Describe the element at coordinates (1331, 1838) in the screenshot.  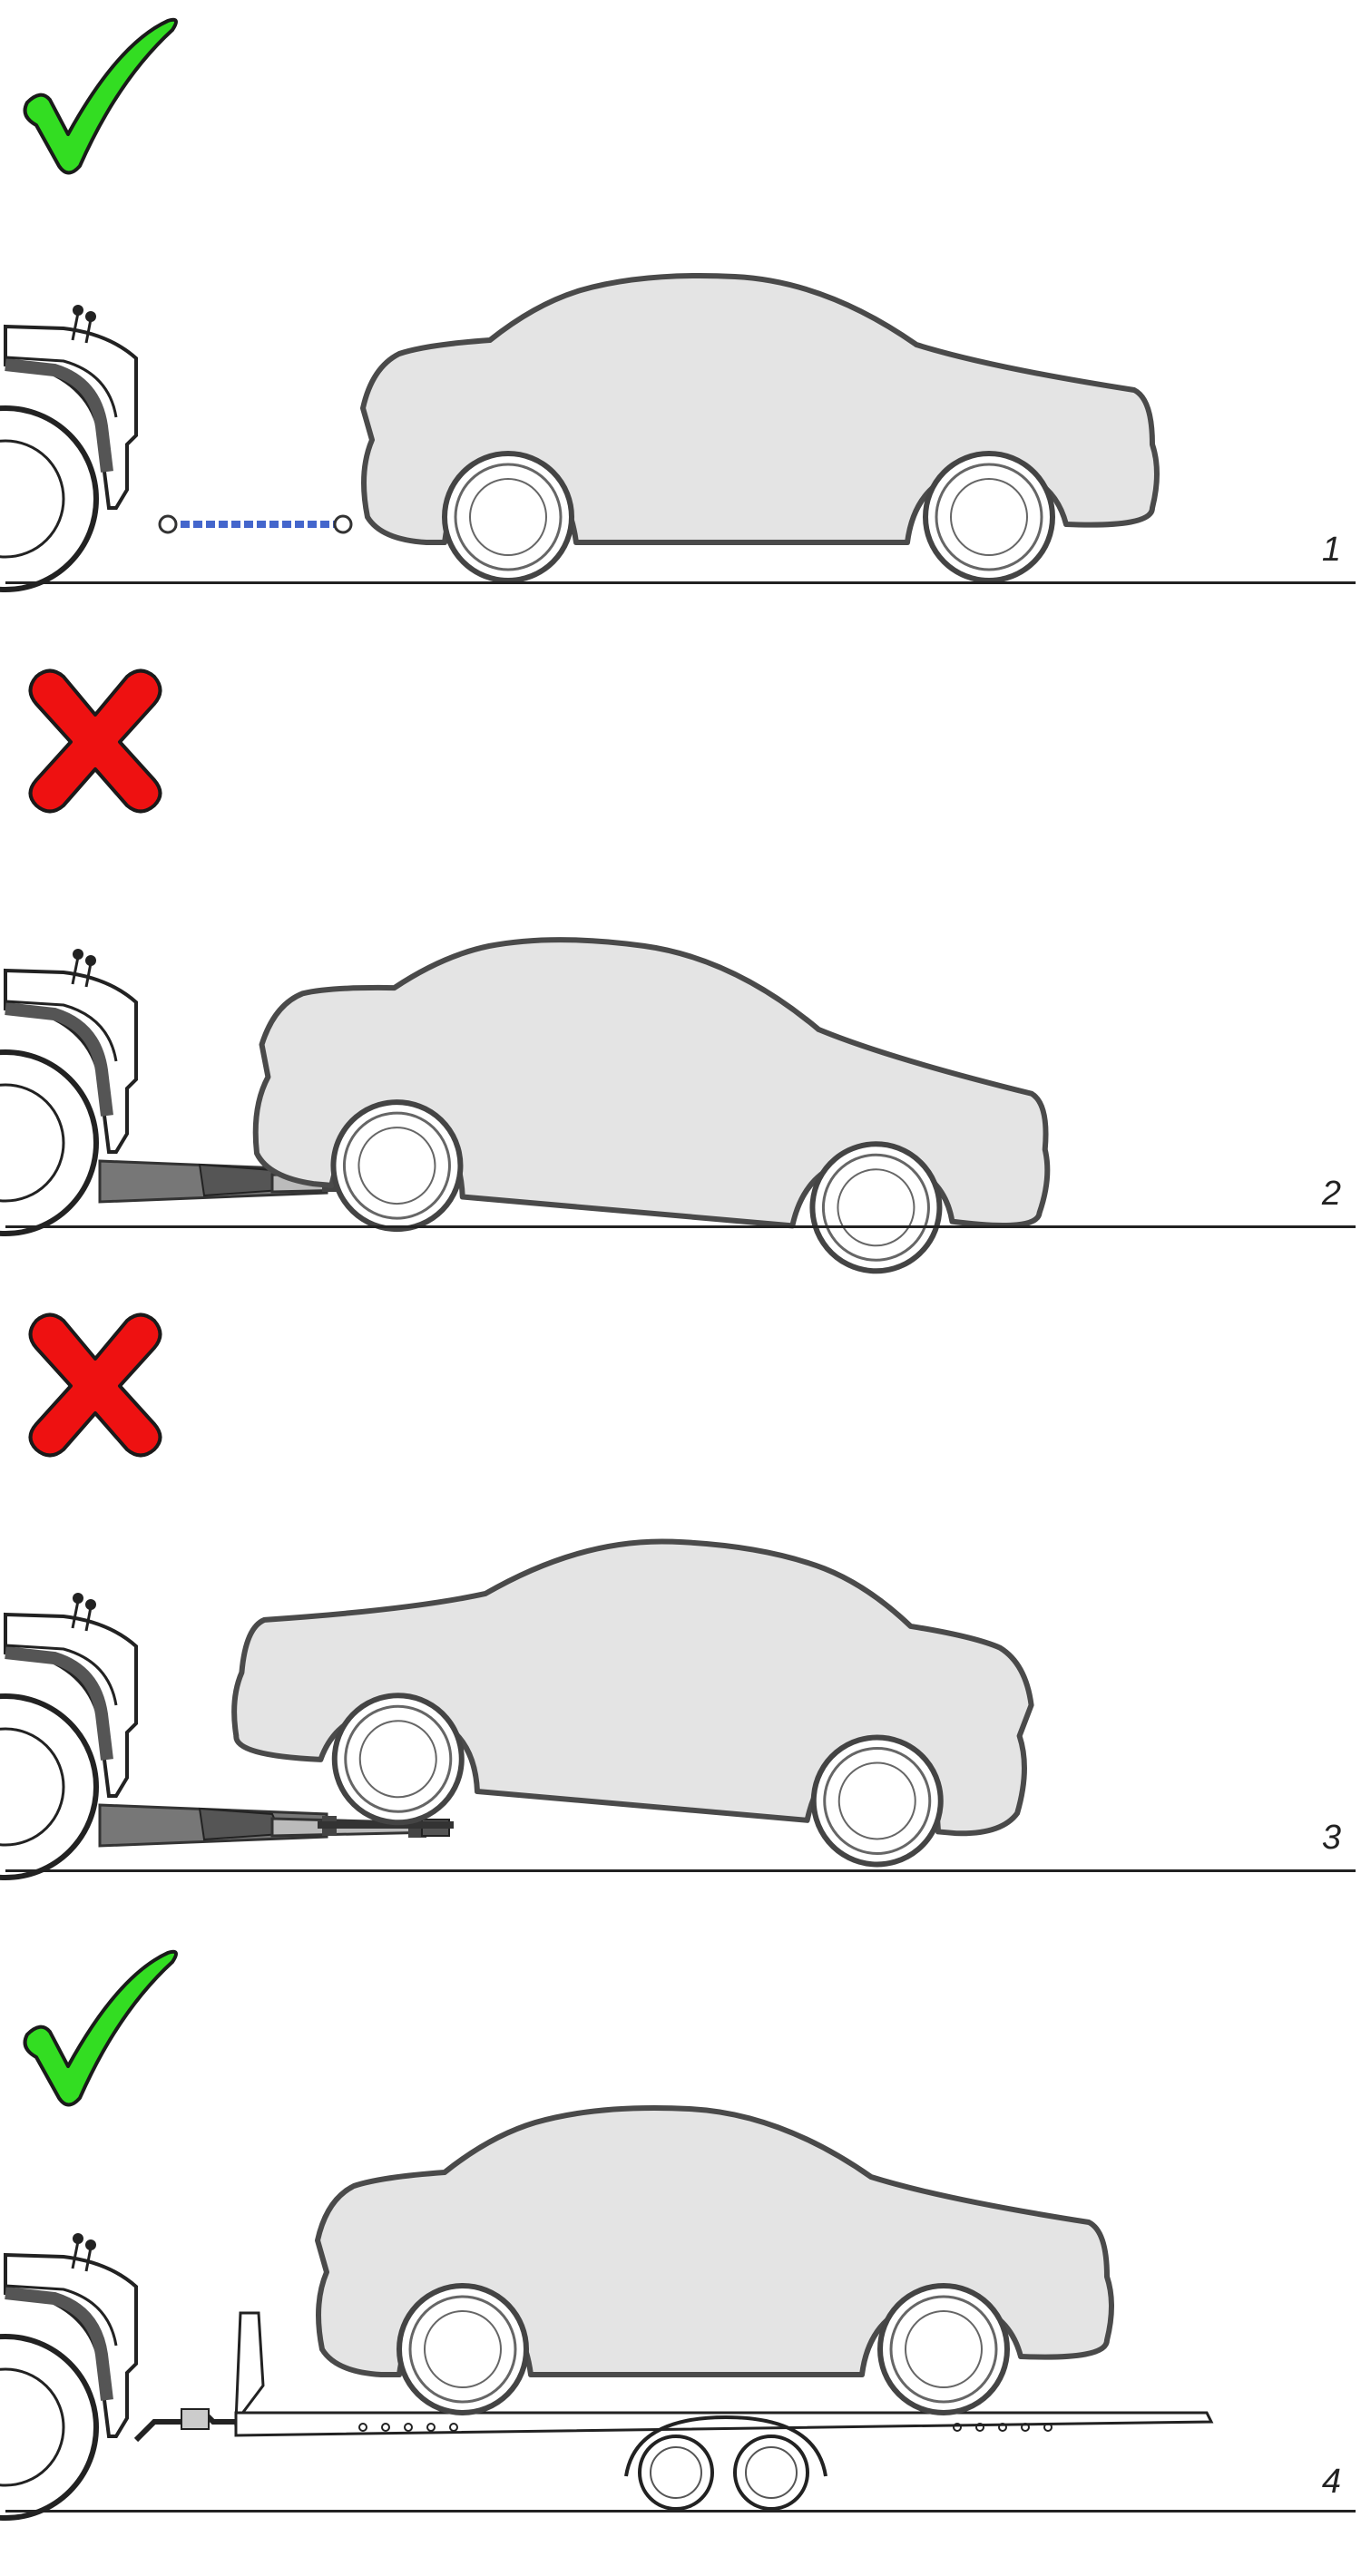
I see `panel-number: 3` at that location.